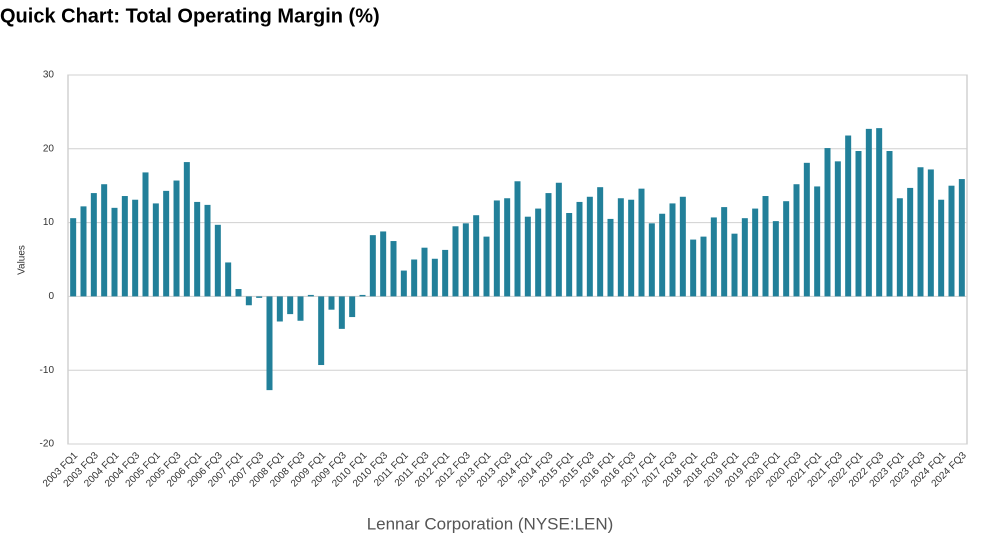 This screenshot has height=559, width=982. What do you see at coordinates (47, 444) in the screenshot?
I see `y-tick-label: -20` at bounding box center [47, 444].